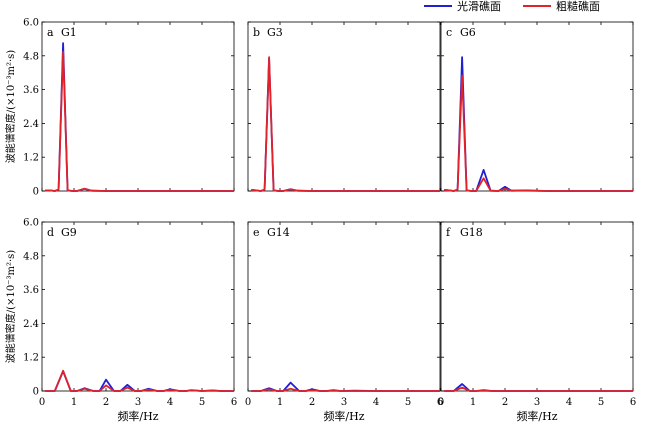  I want to click on panel-c: c G6, so click(537, 106).